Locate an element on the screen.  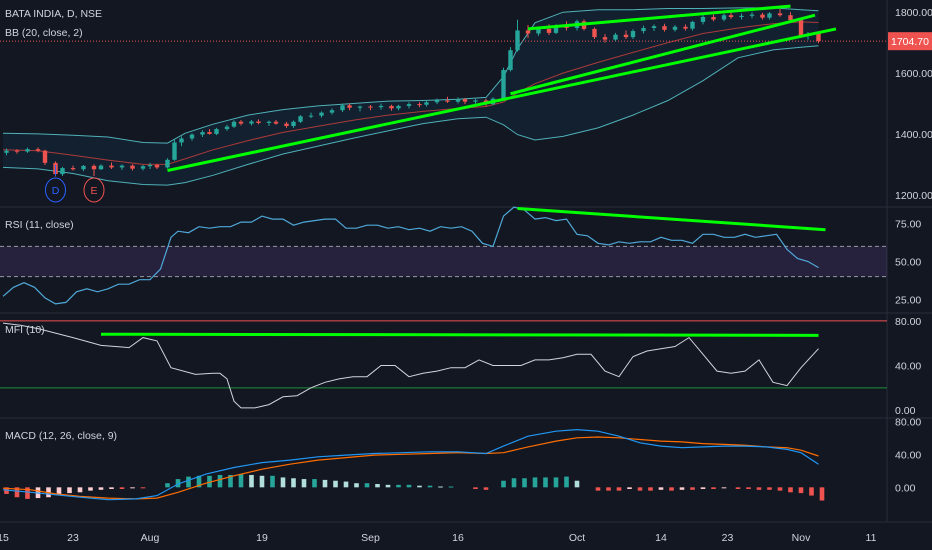
macd-tick-label: 0.00 is located at coordinates (905, 488).